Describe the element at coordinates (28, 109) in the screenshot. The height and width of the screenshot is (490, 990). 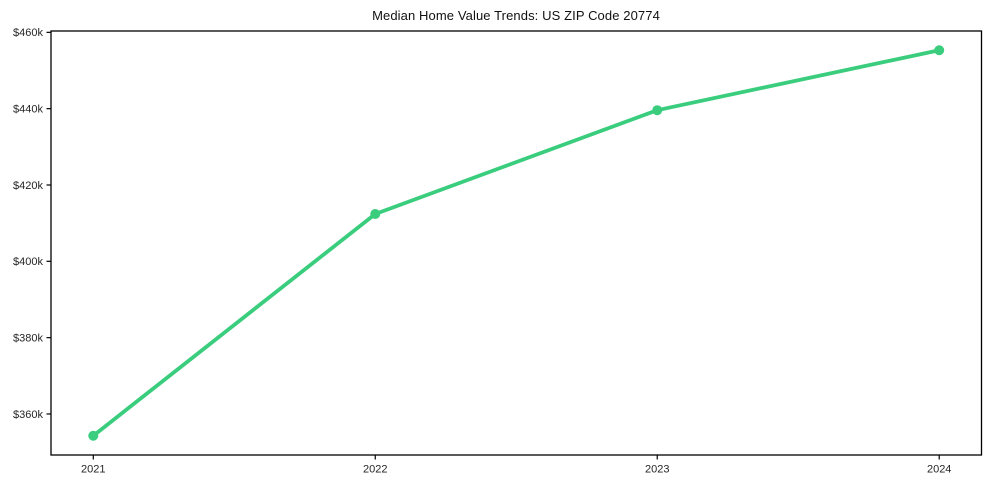
I see `y-tick-label: $440k` at that location.